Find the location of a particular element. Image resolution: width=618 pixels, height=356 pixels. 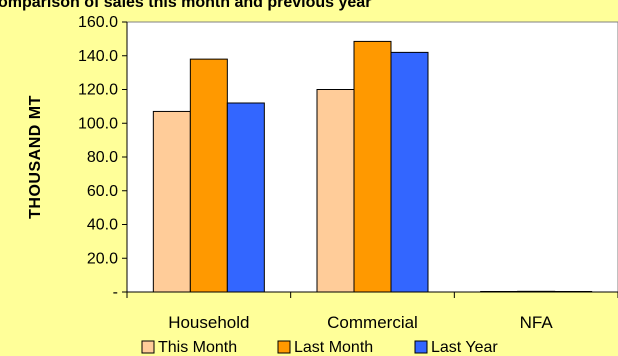

y-tick-label: 60.0 is located at coordinates (102, 191).